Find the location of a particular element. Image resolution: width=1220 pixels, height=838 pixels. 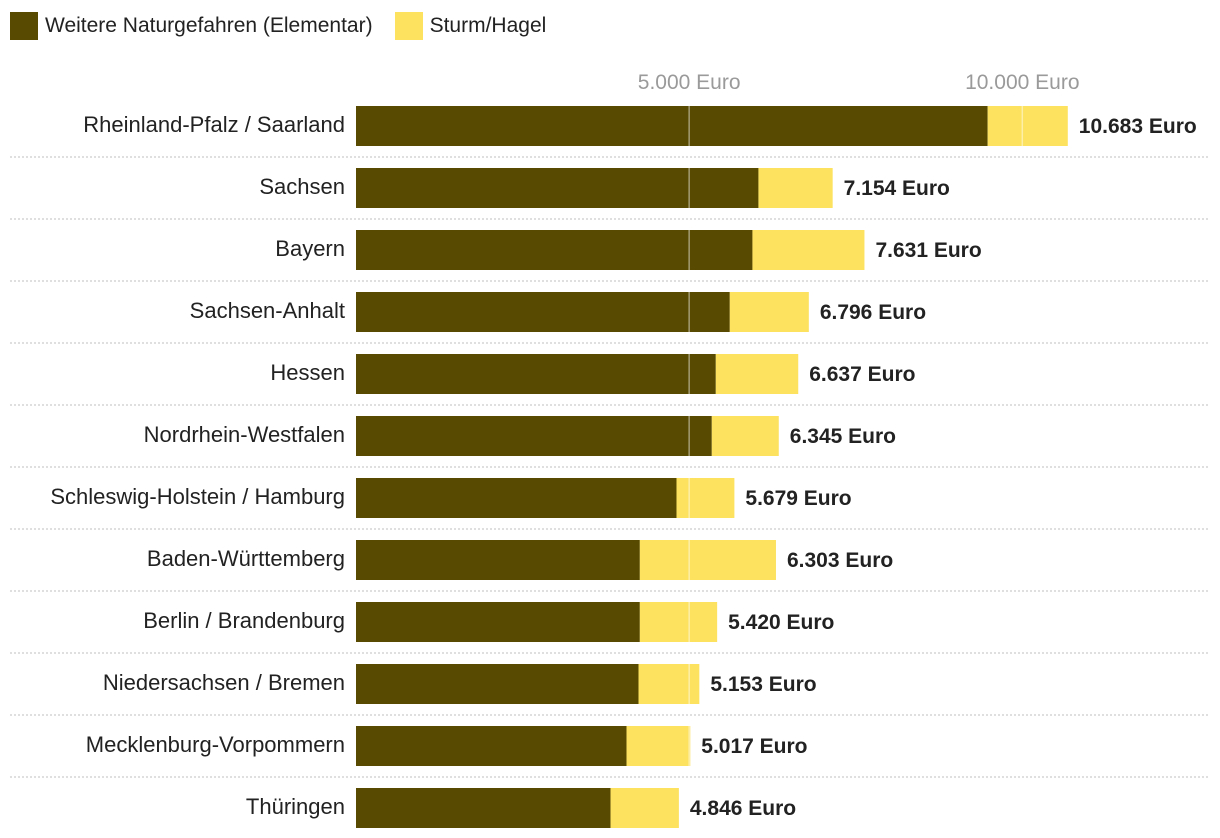

total-value-label: 5.153 Euro is located at coordinates (763, 684).